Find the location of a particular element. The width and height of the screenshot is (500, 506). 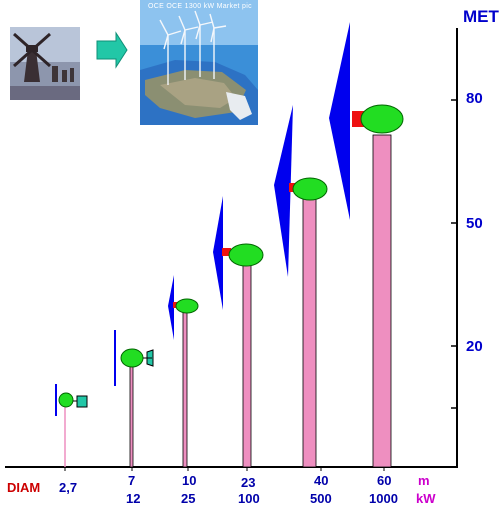

power-value: 1000 is located at coordinates (383, 498).